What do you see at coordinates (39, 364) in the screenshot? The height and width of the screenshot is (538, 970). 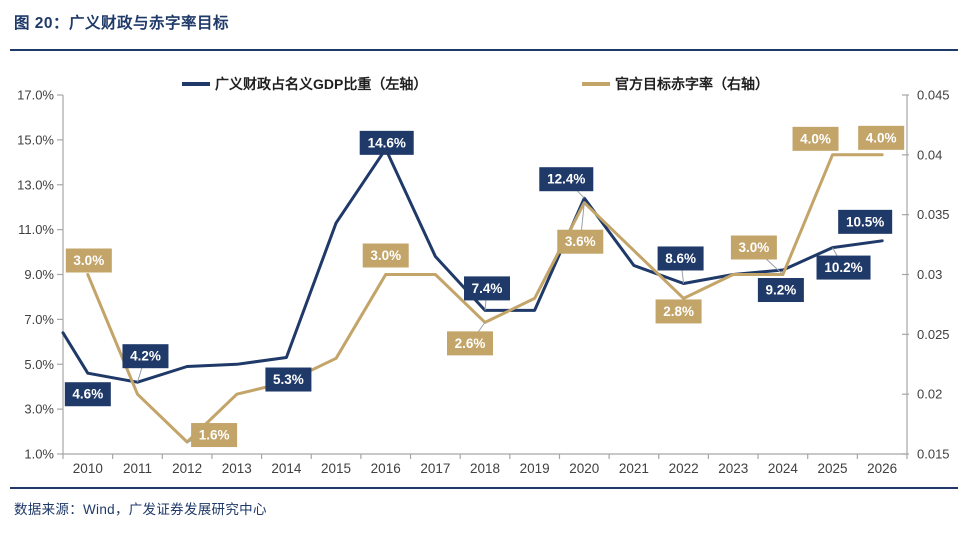 I see `left-axis-tick-label: 5.0%` at bounding box center [39, 364].